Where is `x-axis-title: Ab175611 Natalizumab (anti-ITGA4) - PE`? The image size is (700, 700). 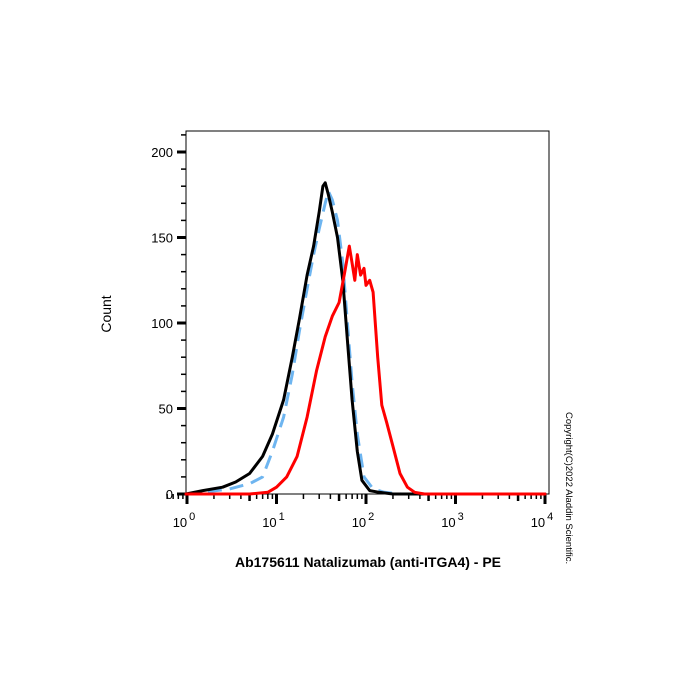 x-axis-title: Ab175611 Natalizumab (anti-ITGA4) - PE is located at coordinates (368, 562).